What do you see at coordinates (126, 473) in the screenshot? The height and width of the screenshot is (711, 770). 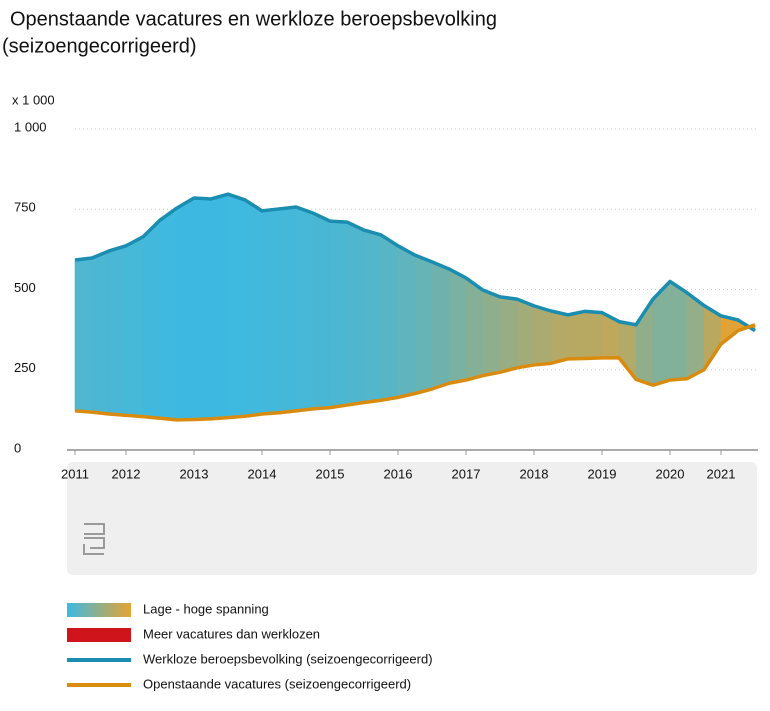 I see `x-tick-label: 2012` at bounding box center [126, 473].